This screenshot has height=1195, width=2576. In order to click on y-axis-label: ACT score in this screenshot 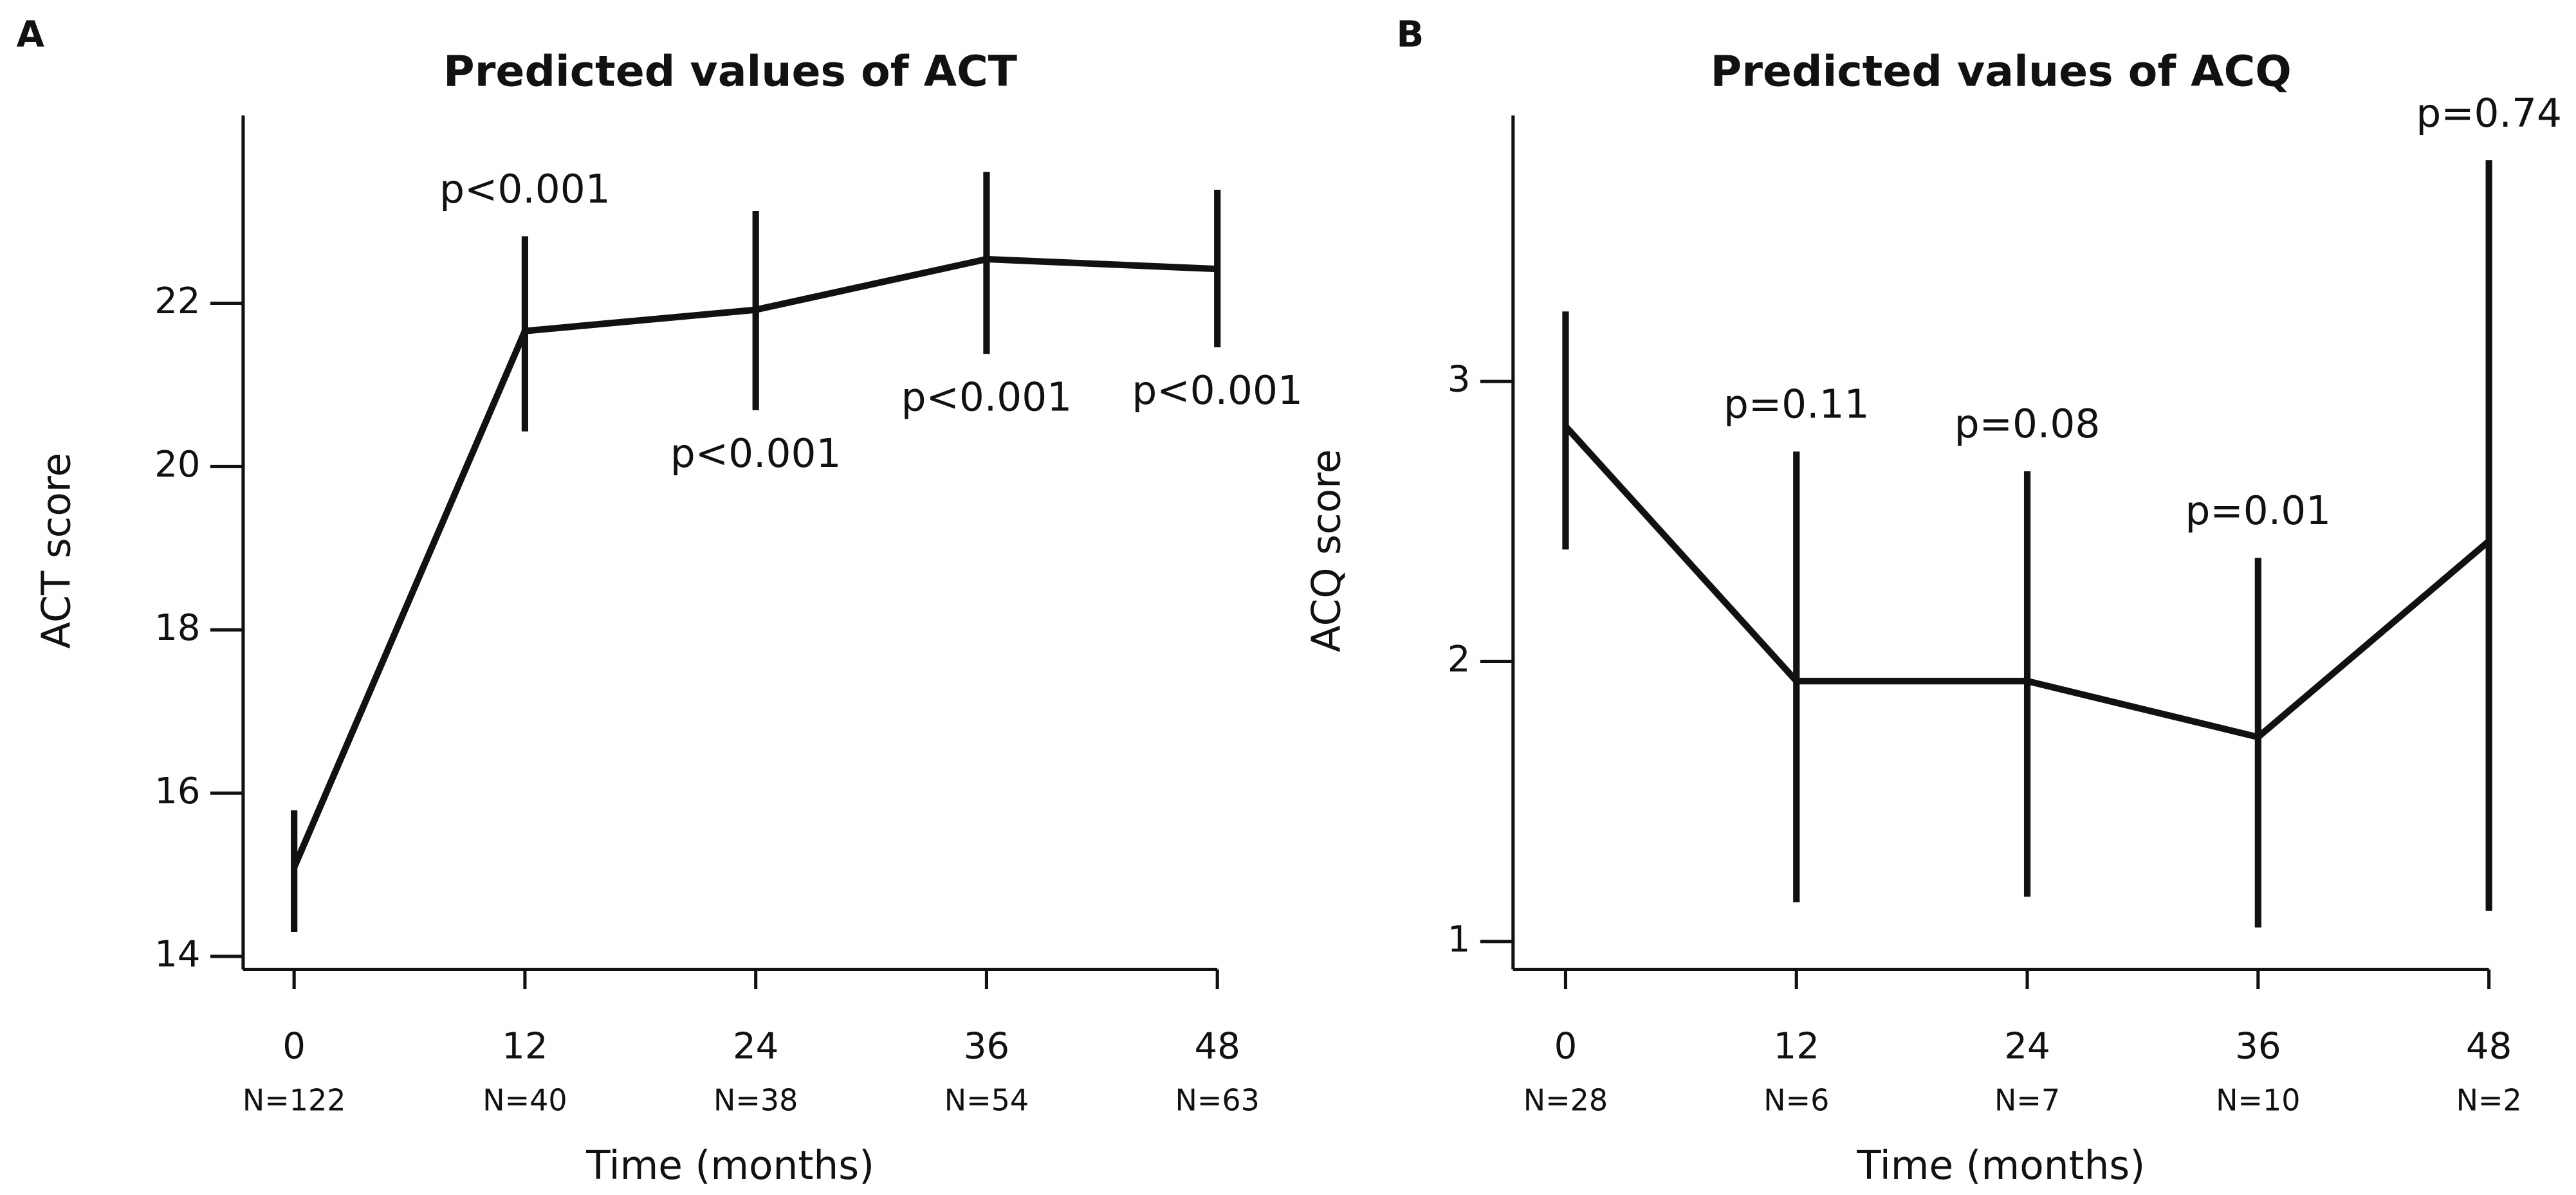, I will do `click(57, 551)`.